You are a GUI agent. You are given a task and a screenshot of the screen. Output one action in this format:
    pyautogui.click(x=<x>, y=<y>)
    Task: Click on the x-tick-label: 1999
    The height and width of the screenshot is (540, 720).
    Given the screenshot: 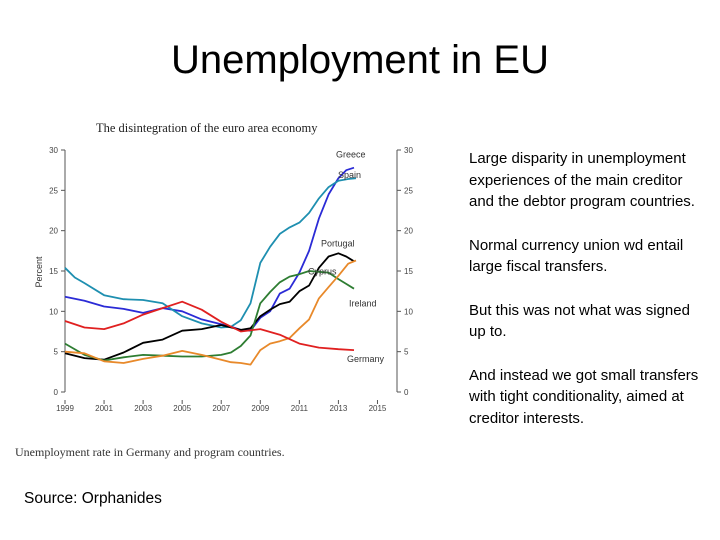 What is the action you would take?
    pyautogui.click(x=65, y=408)
    